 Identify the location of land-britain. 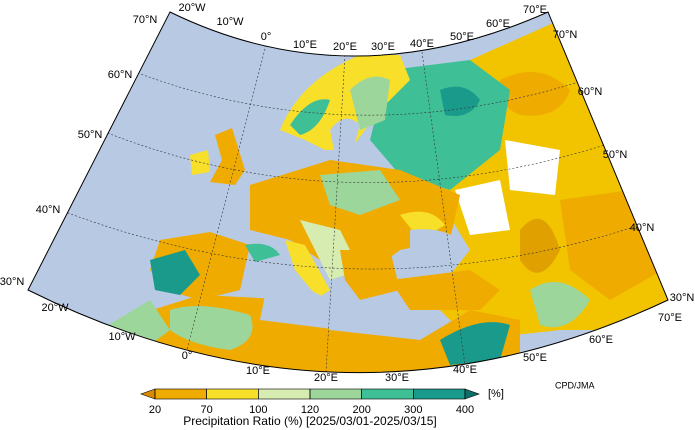
(227, 156).